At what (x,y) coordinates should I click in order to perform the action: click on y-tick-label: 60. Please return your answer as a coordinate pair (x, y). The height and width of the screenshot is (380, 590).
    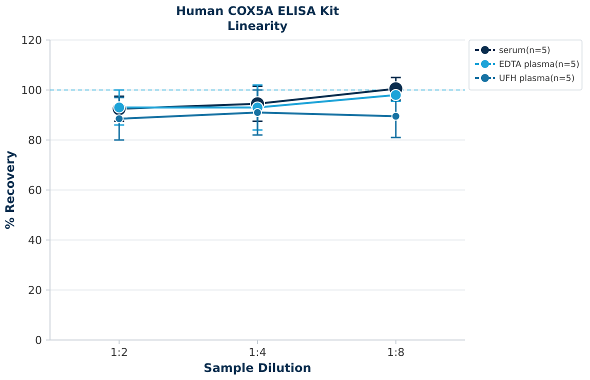
    Looking at the image, I should click on (35, 190).